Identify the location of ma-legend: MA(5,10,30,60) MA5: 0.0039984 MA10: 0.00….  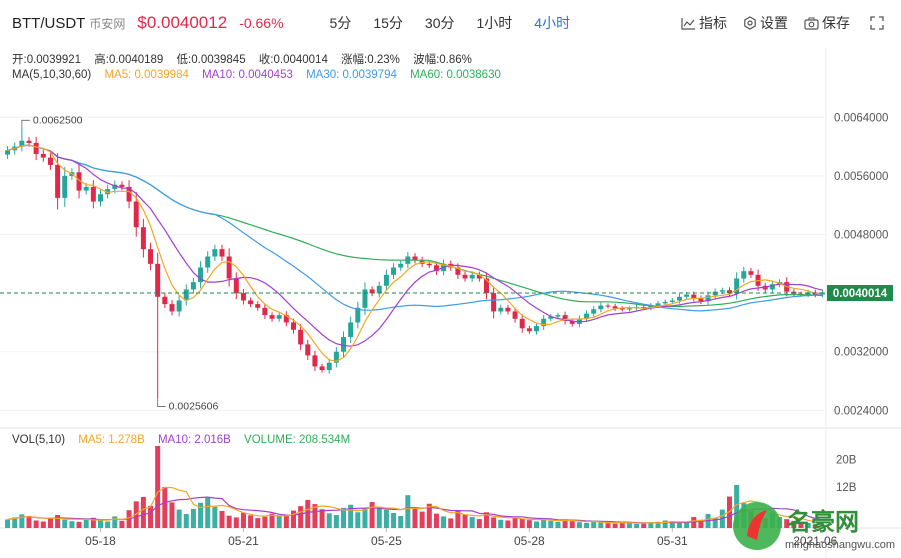
(261, 75).